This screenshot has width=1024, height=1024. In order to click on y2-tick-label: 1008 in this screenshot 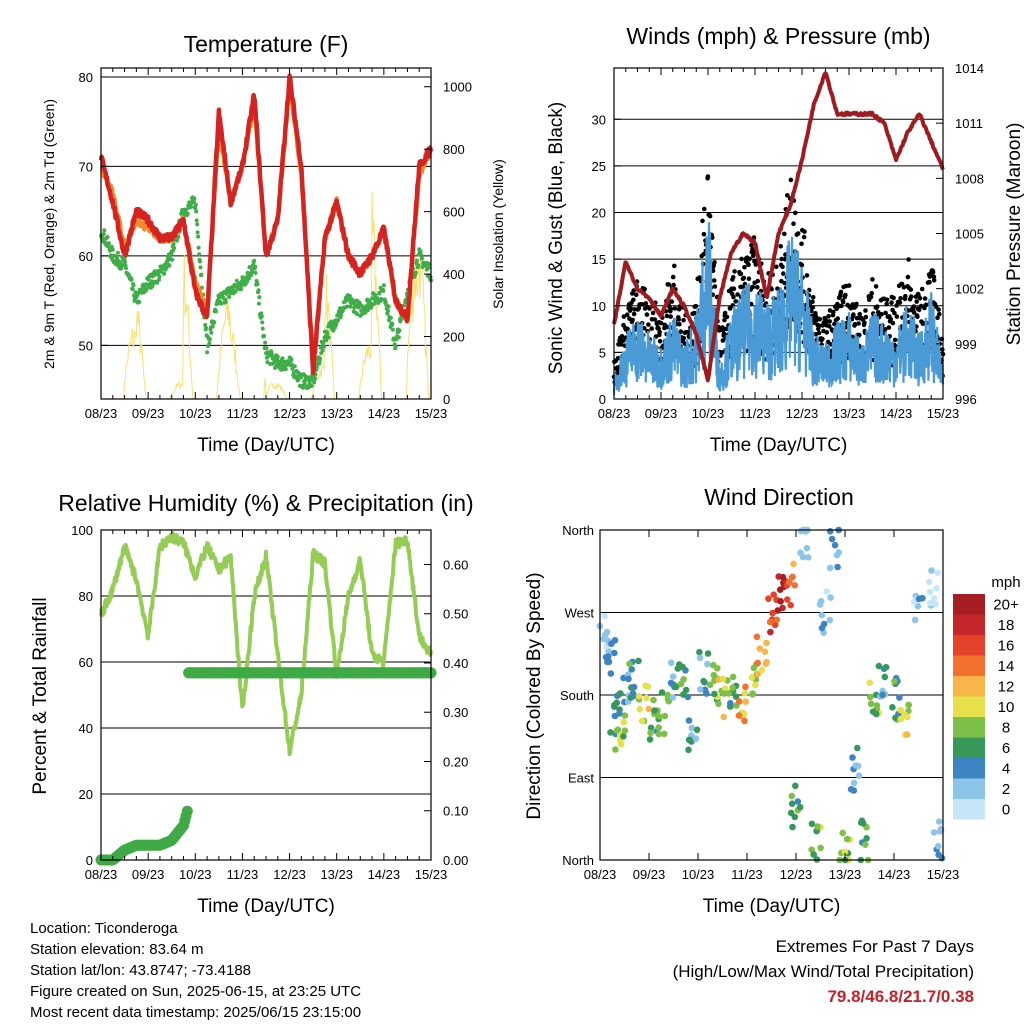, I will do `click(969, 178)`.